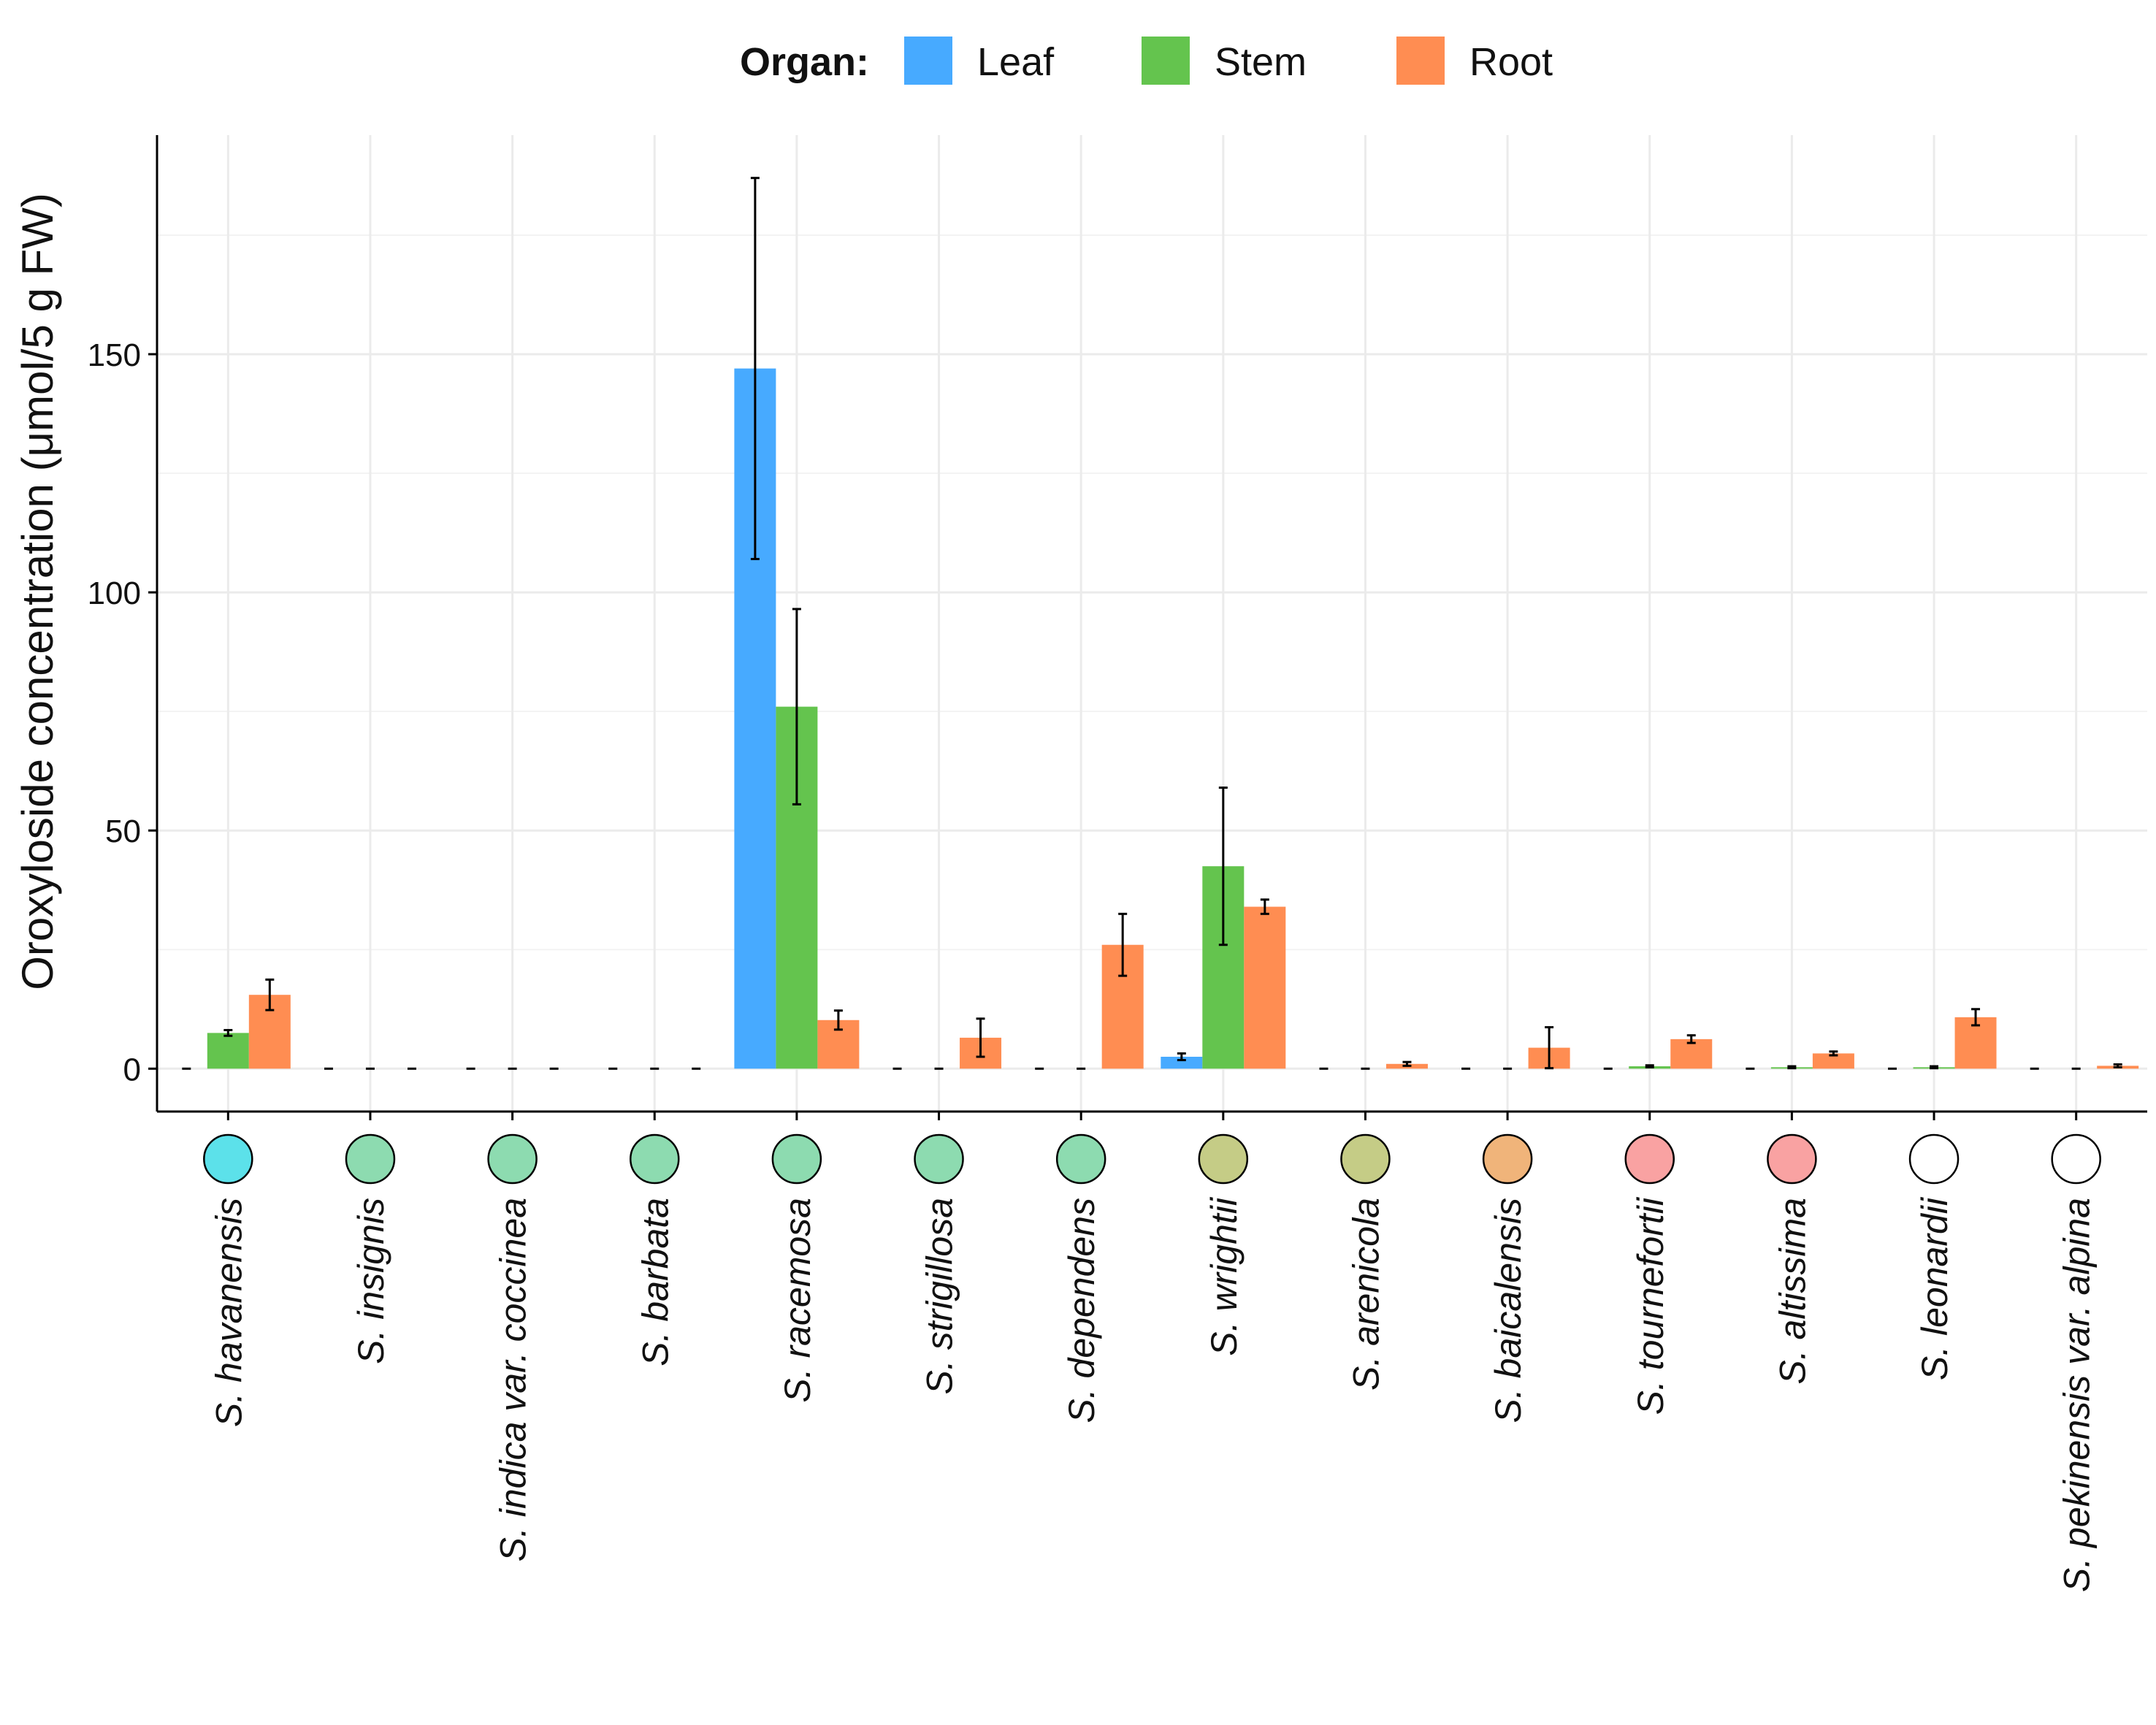 Image resolution: width=2156 pixels, height=1725 pixels. I want to click on category-label: S. racemosa, so click(797, 1300).